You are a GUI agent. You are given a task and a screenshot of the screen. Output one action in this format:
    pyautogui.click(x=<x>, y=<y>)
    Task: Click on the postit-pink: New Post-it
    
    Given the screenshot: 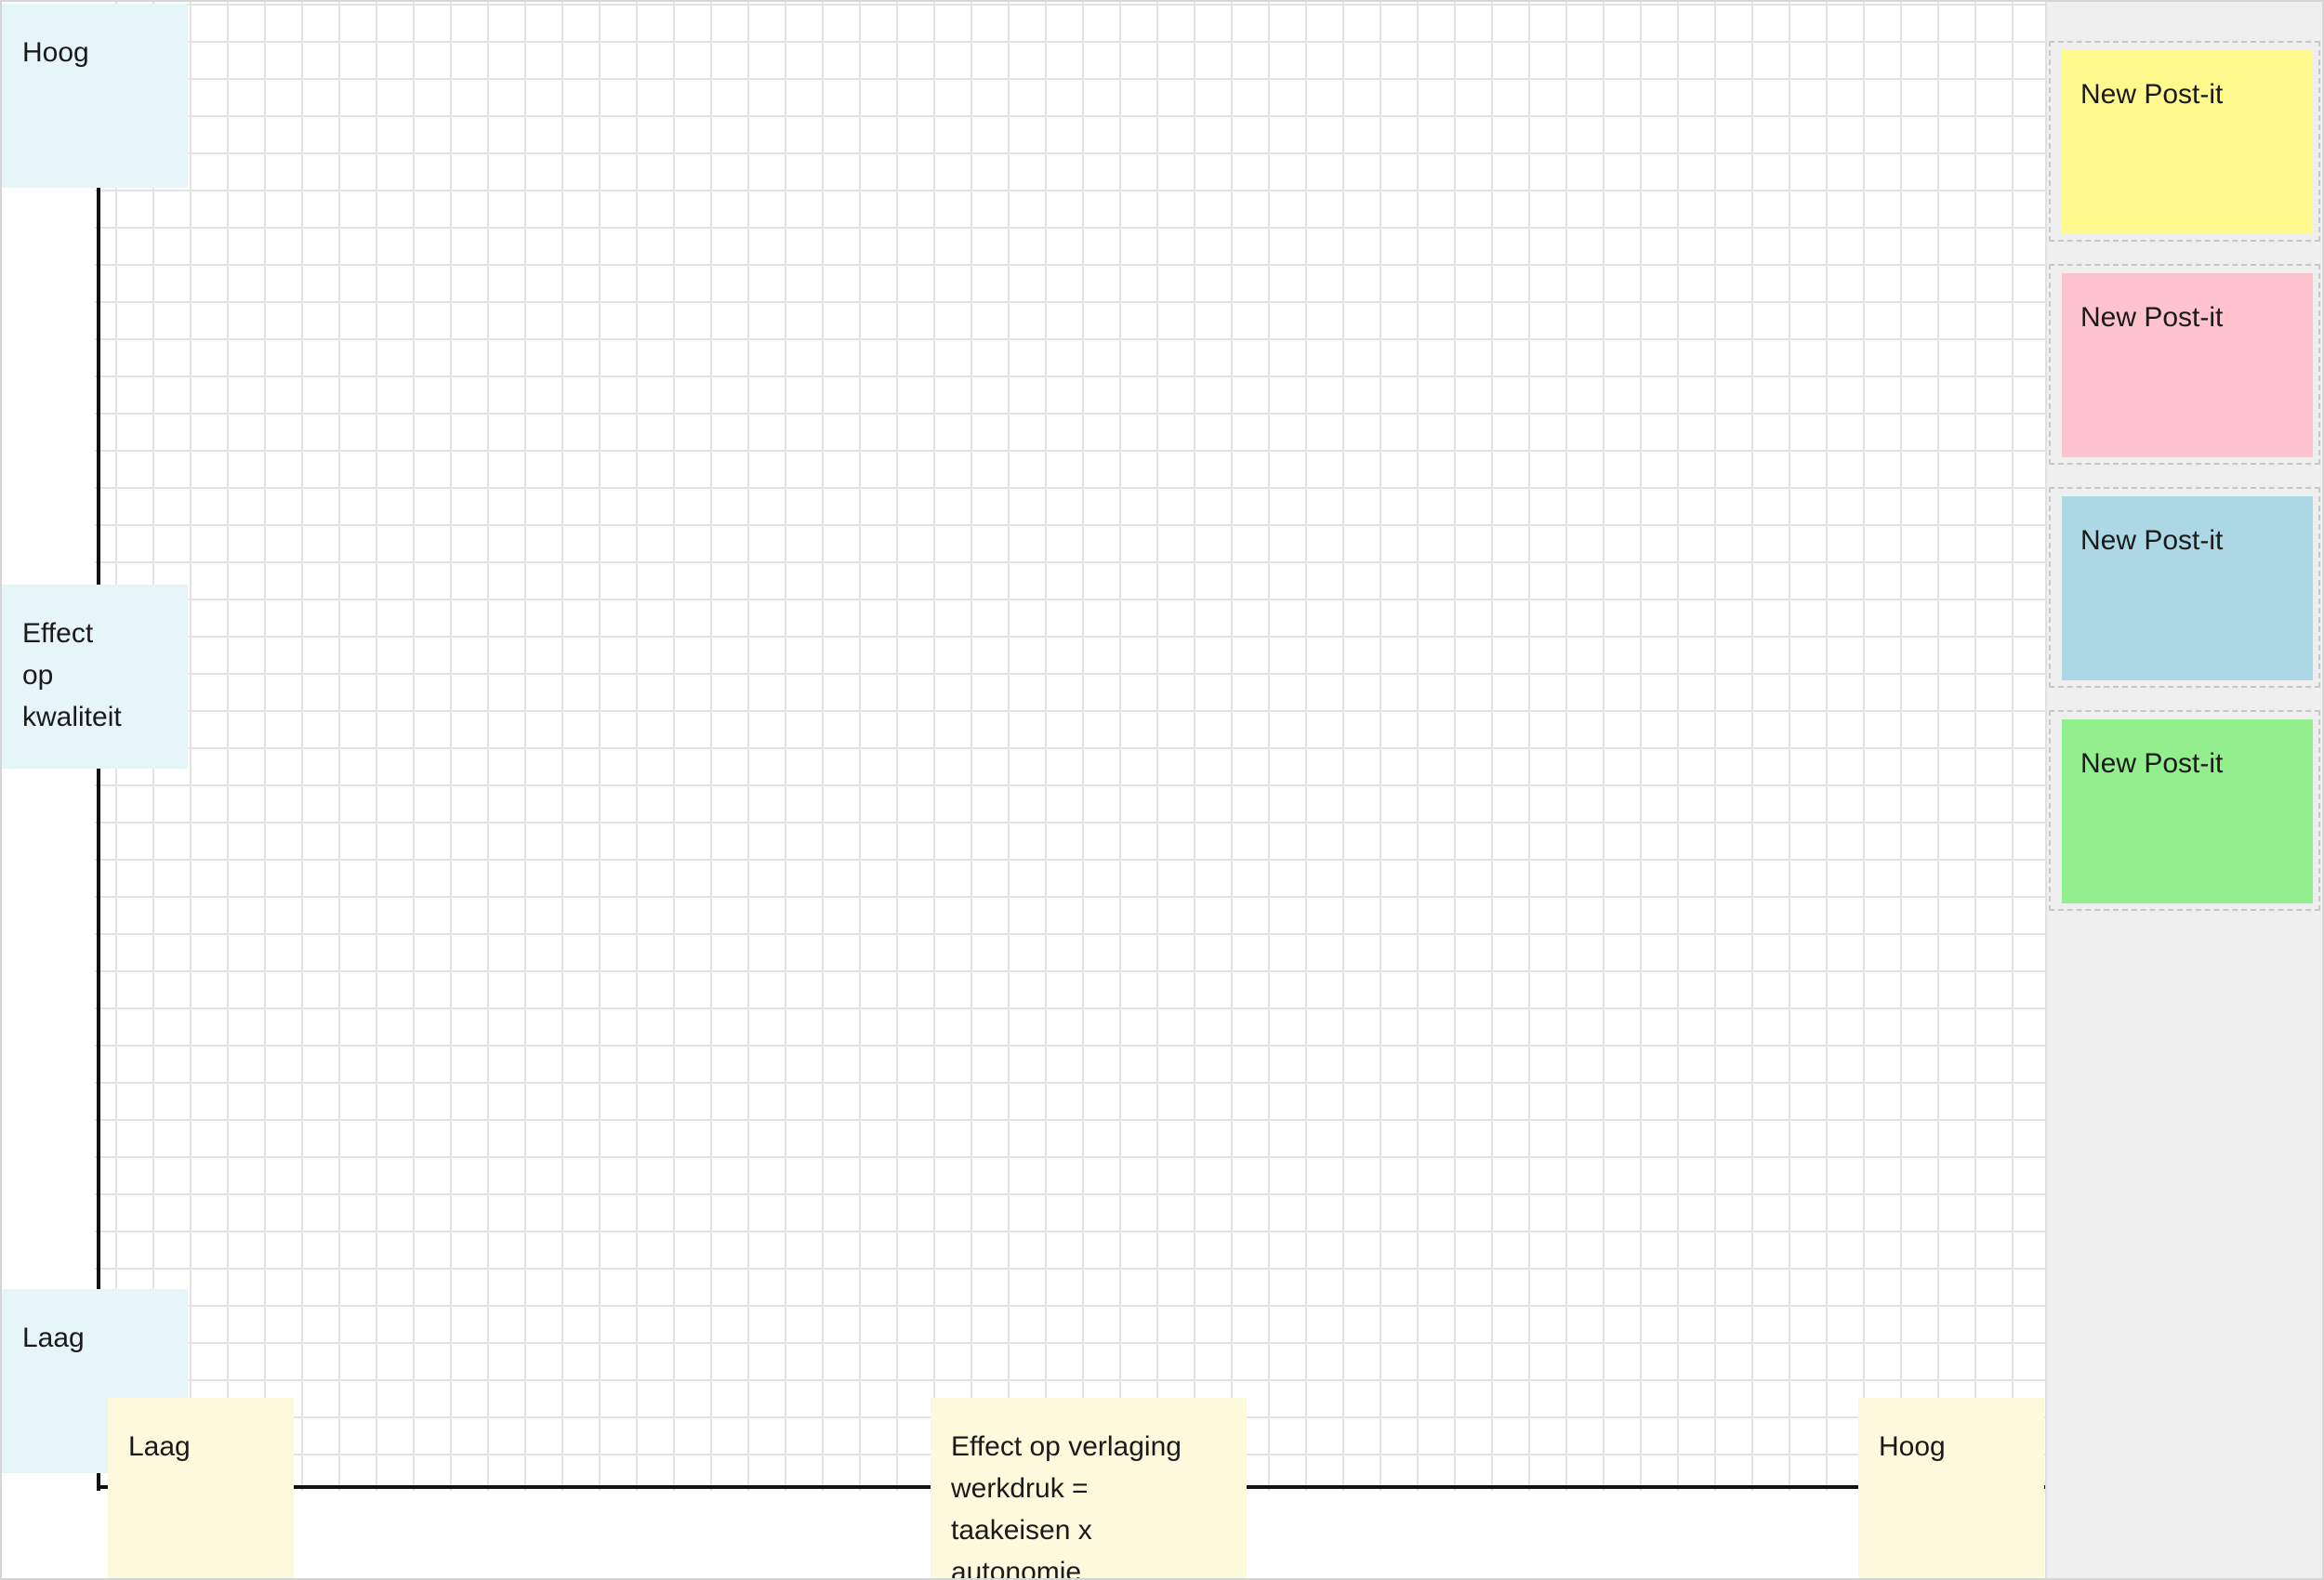 What is the action you would take?
    pyautogui.click(x=2187, y=365)
    